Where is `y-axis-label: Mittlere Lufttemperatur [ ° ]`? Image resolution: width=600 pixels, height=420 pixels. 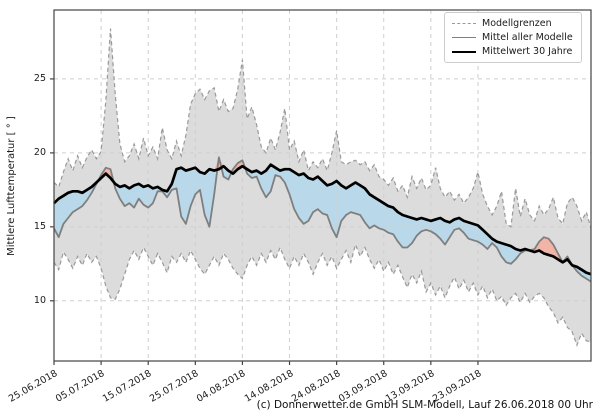
y-axis-label: Mittlere Lufttemperatur [ ° ] is located at coordinates (11, 186).